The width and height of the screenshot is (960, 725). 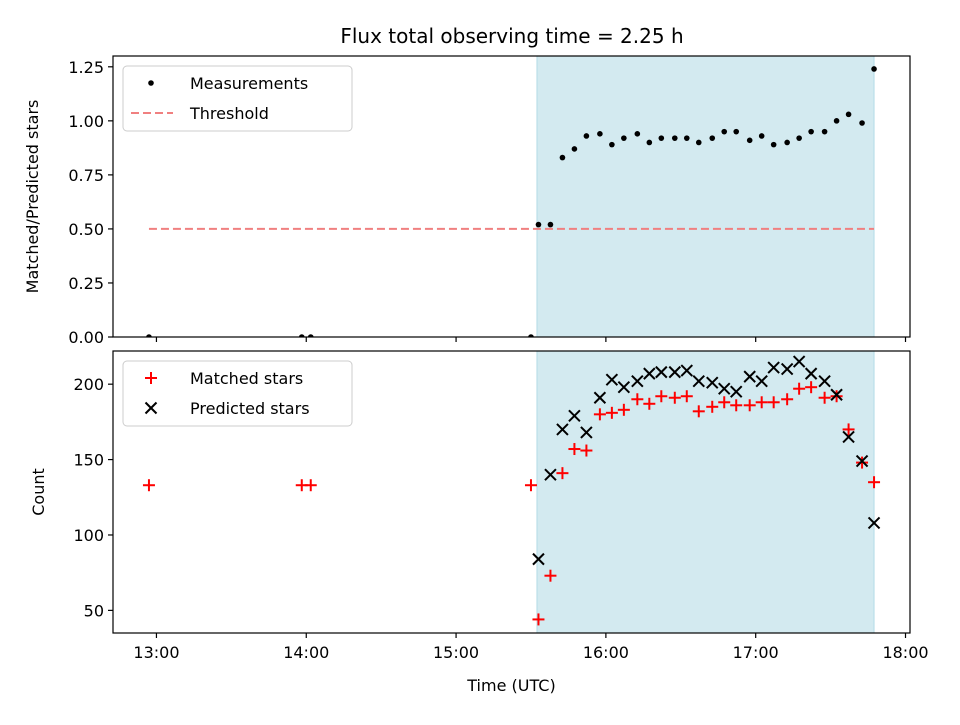 What do you see at coordinates (246, 378) in the screenshot?
I see `legend-label: Matched stars` at bounding box center [246, 378].